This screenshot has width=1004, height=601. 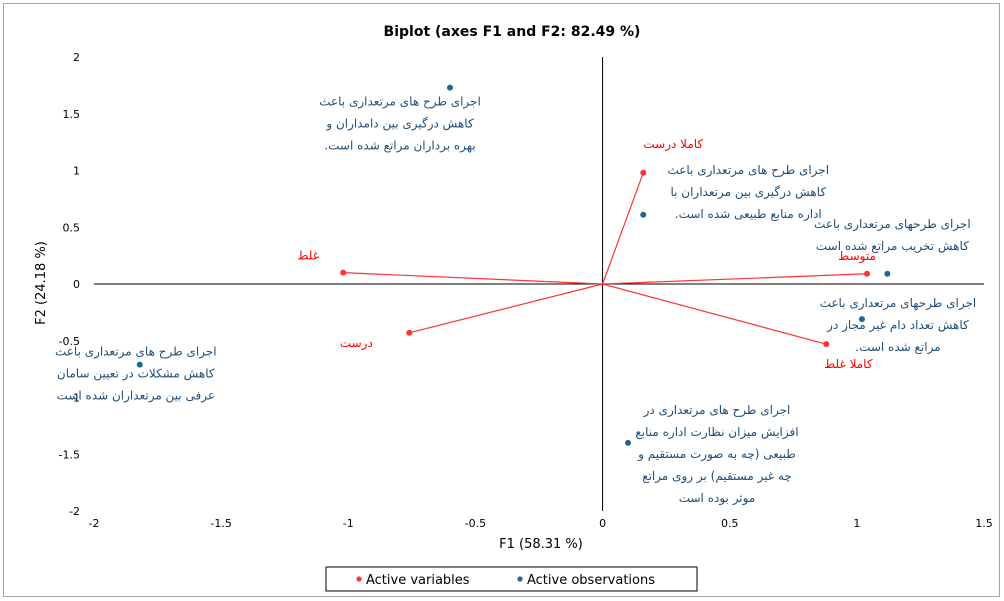 What do you see at coordinates (74, 398) in the screenshot?
I see `y-tick-label: -1` at bounding box center [74, 398].